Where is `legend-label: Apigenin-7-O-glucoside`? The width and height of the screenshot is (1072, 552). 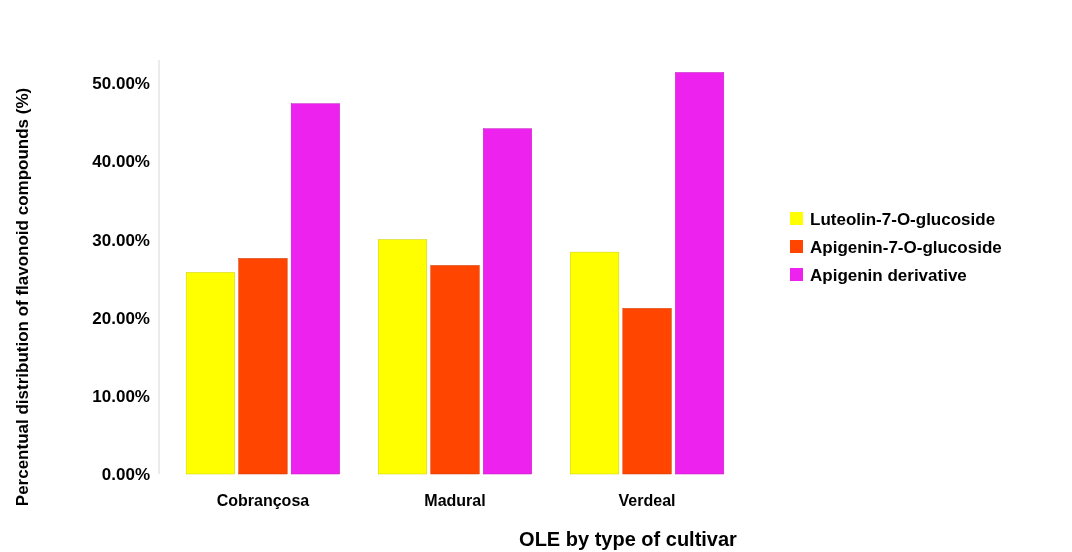 legend-label: Apigenin-7-O-glucoside is located at coordinates (906, 247).